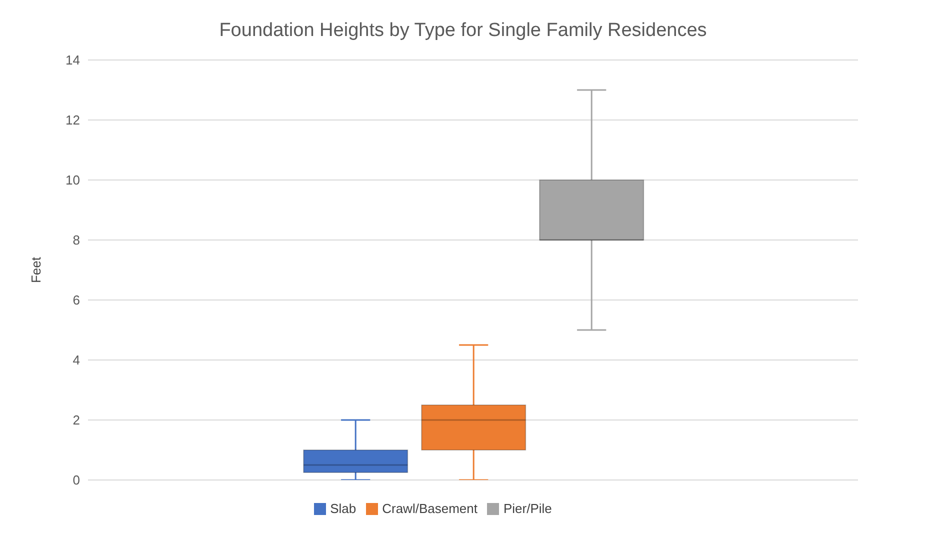 Image resolution: width=926 pixels, height=536 pixels. What do you see at coordinates (76, 420) in the screenshot?
I see `y-tick-label: 2` at bounding box center [76, 420].